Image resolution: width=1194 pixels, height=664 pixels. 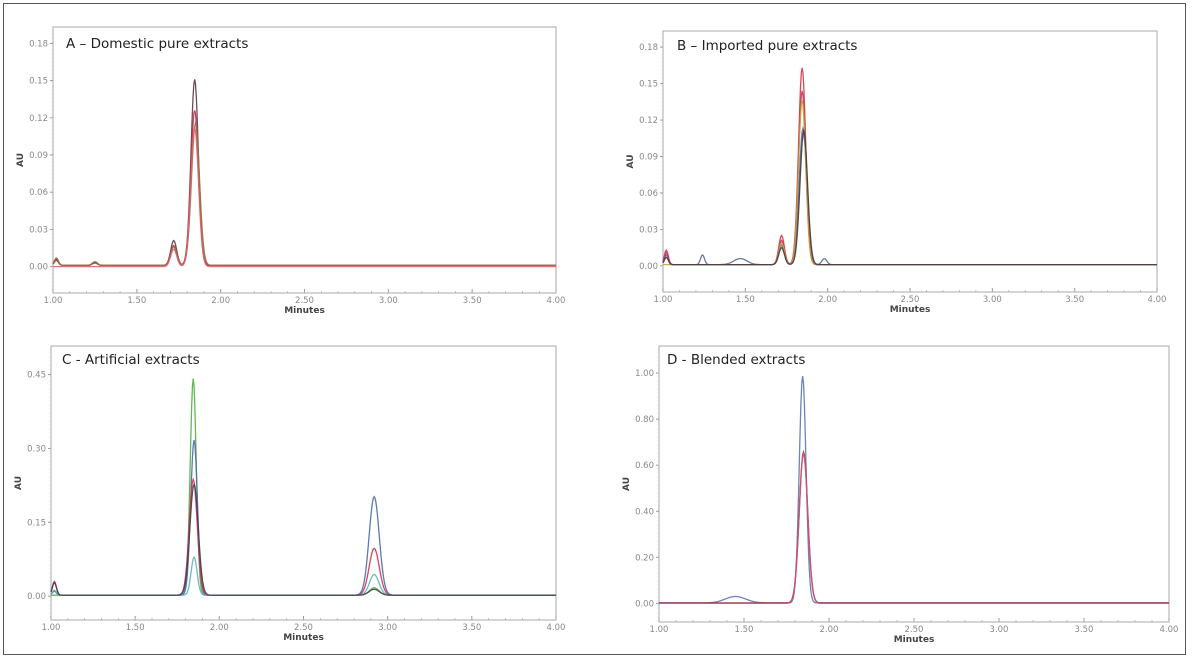 I want to click on panel-d-title: D - Blended extracts, so click(x=736, y=360).